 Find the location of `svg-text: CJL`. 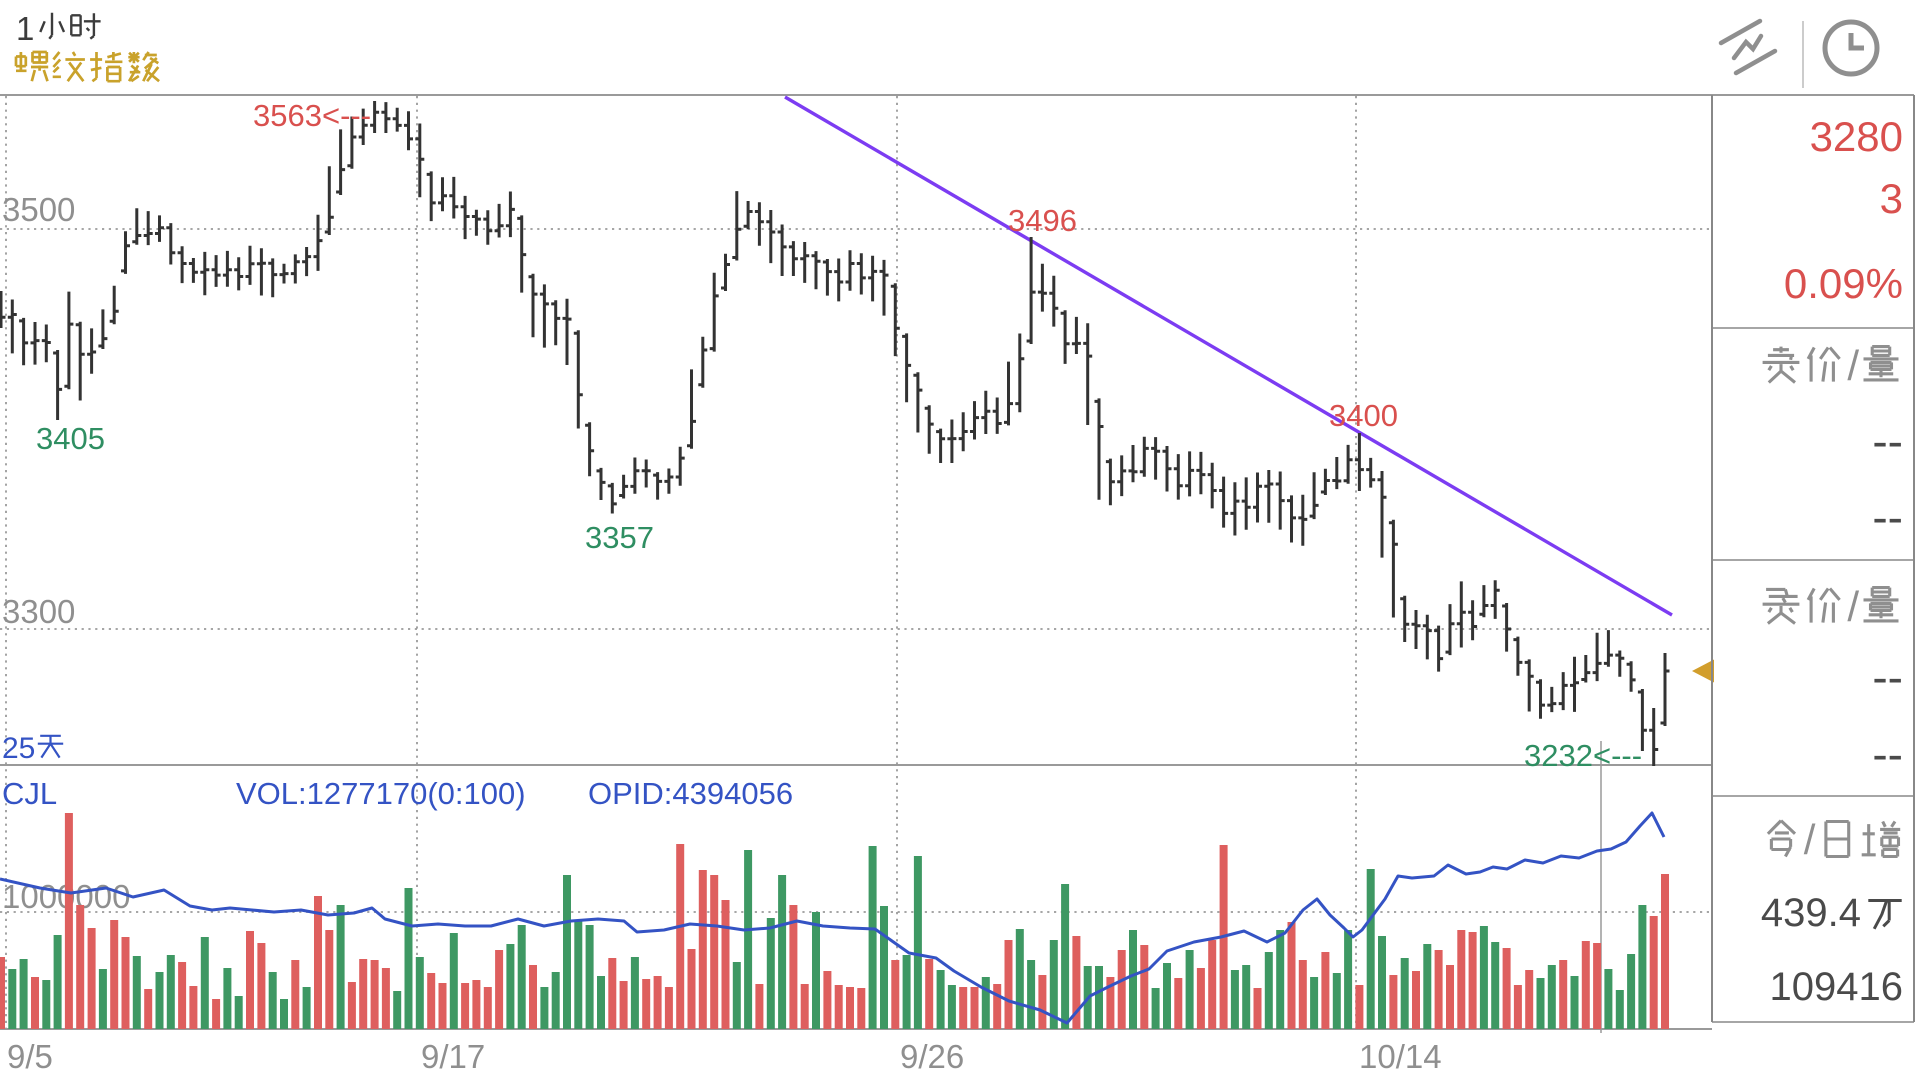

svg-text: CJL is located at coordinates (29, 793).